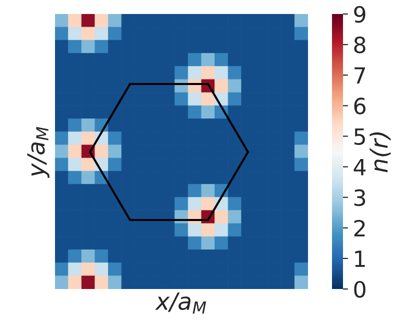  What do you see at coordinates (360, 106) in the screenshot?
I see `color-bar-label: 6` at bounding box center [360, 106].